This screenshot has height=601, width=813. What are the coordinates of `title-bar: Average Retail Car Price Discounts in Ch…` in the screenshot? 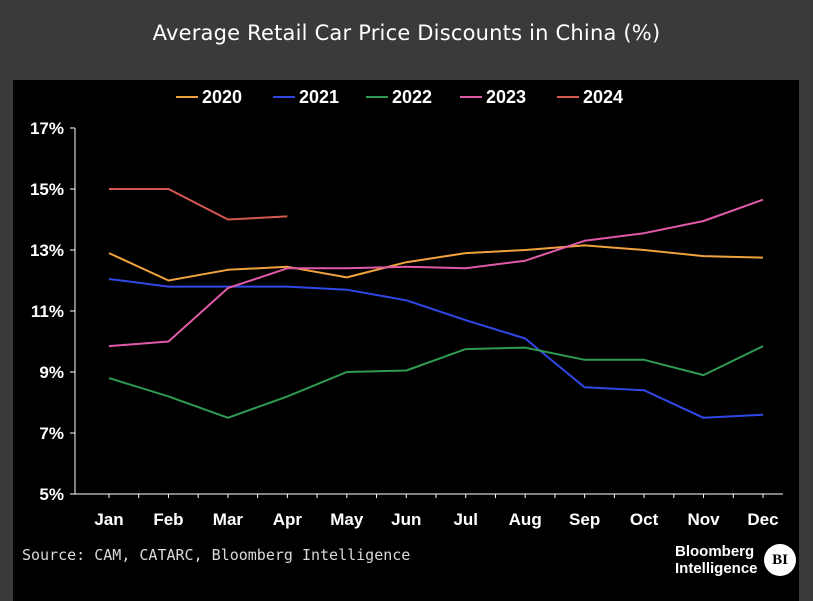 It's located at (406, 33).